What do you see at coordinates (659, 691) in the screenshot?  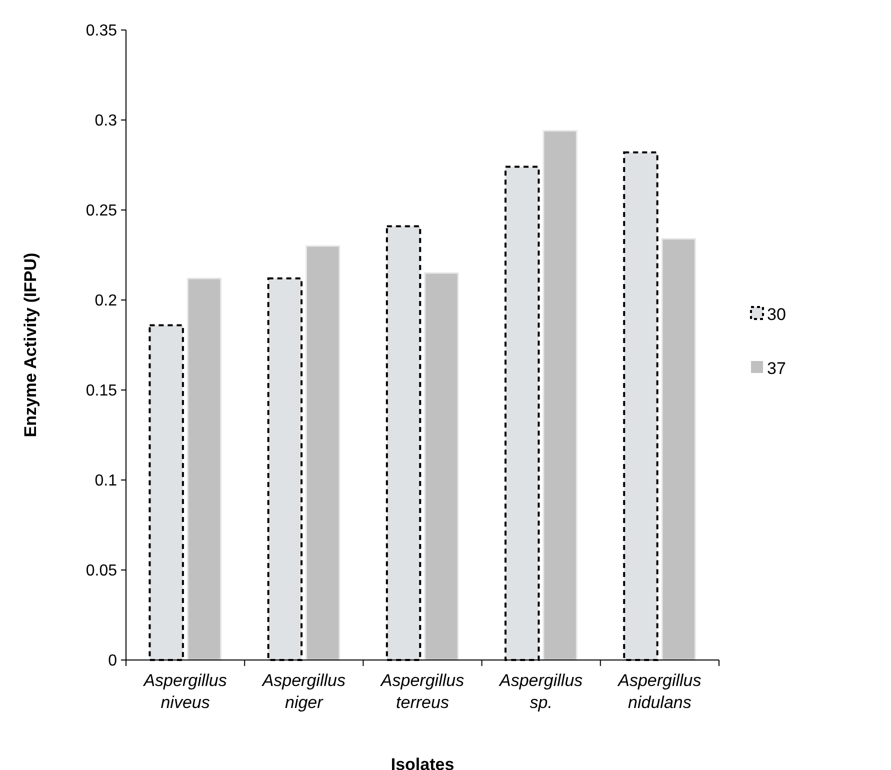 I see `x-tick-label: Aspergillus nidulans` at bounding box center [659, 691].